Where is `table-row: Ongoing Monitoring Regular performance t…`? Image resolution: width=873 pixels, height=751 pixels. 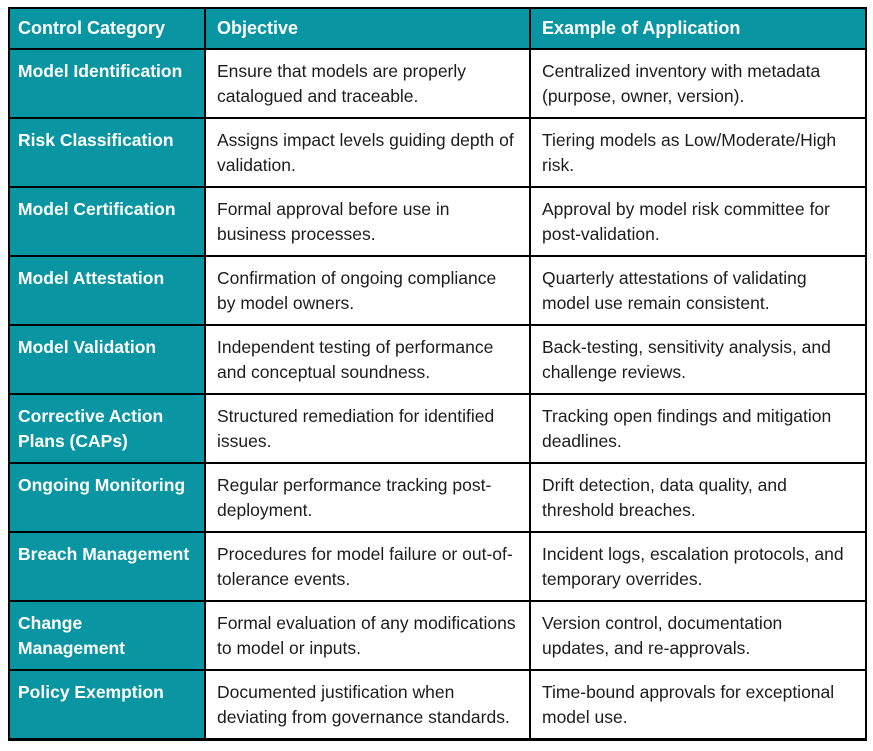
table-row: Ongoing Monitoring Regular performance t… is located at coordinates (437, 498).